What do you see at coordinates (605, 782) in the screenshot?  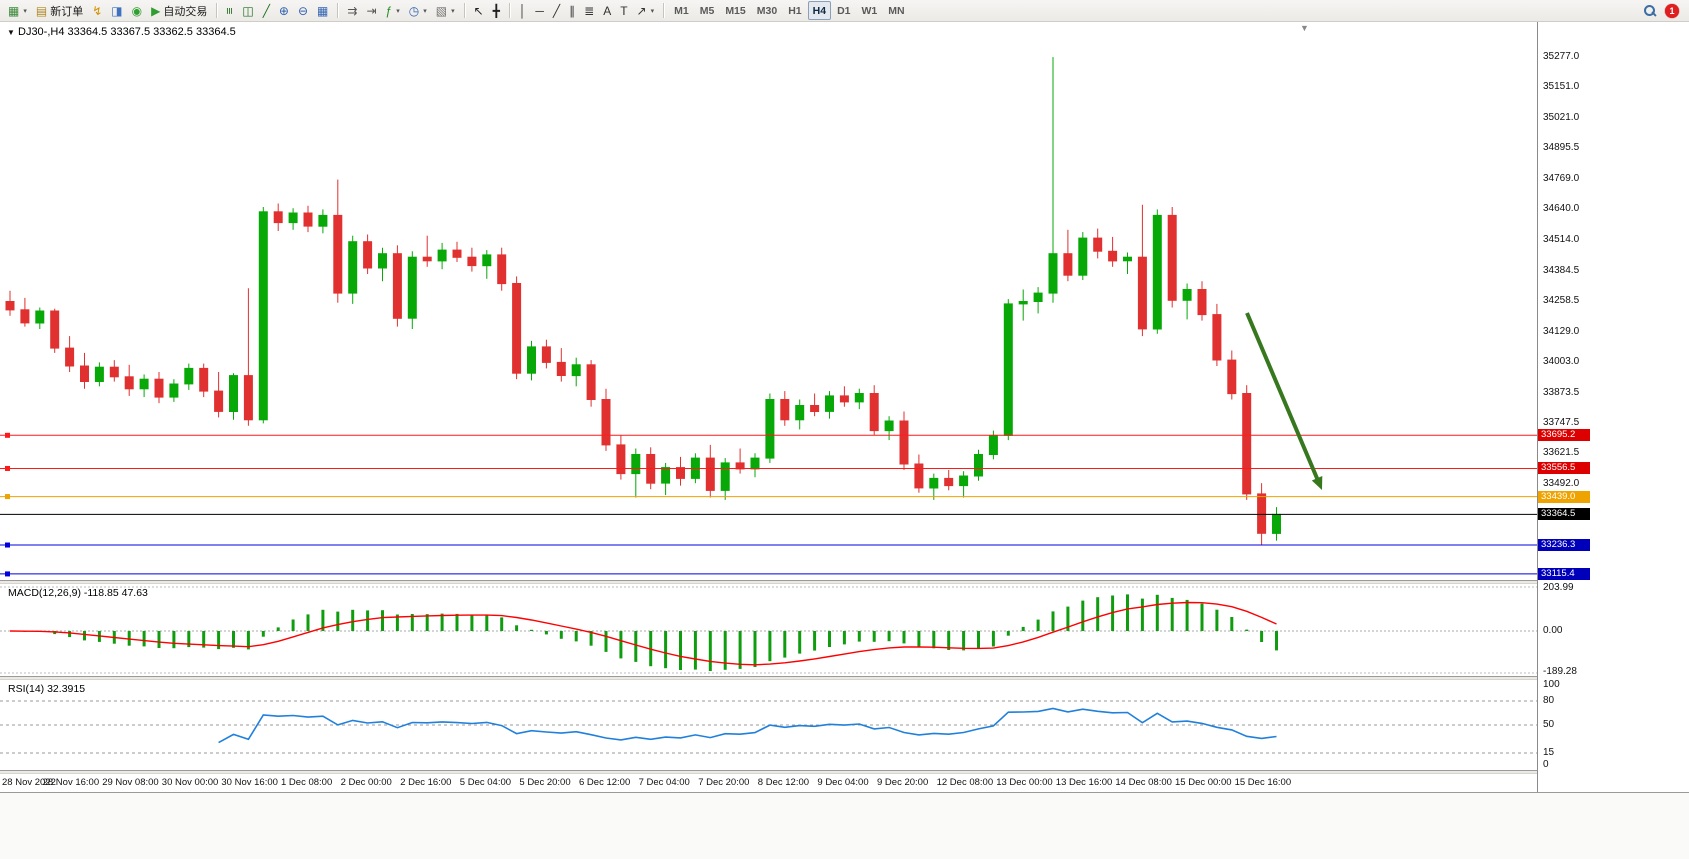 I see `time-axis-label: 6 Dec 12:00` at bounding box center [605, 782].